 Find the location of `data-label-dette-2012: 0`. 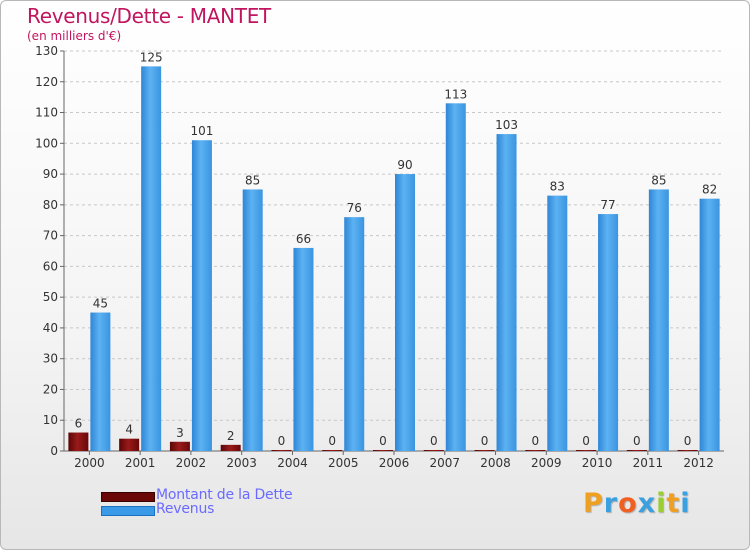

data-label-dette-2012: 0 is located at coordinates (688, 441).